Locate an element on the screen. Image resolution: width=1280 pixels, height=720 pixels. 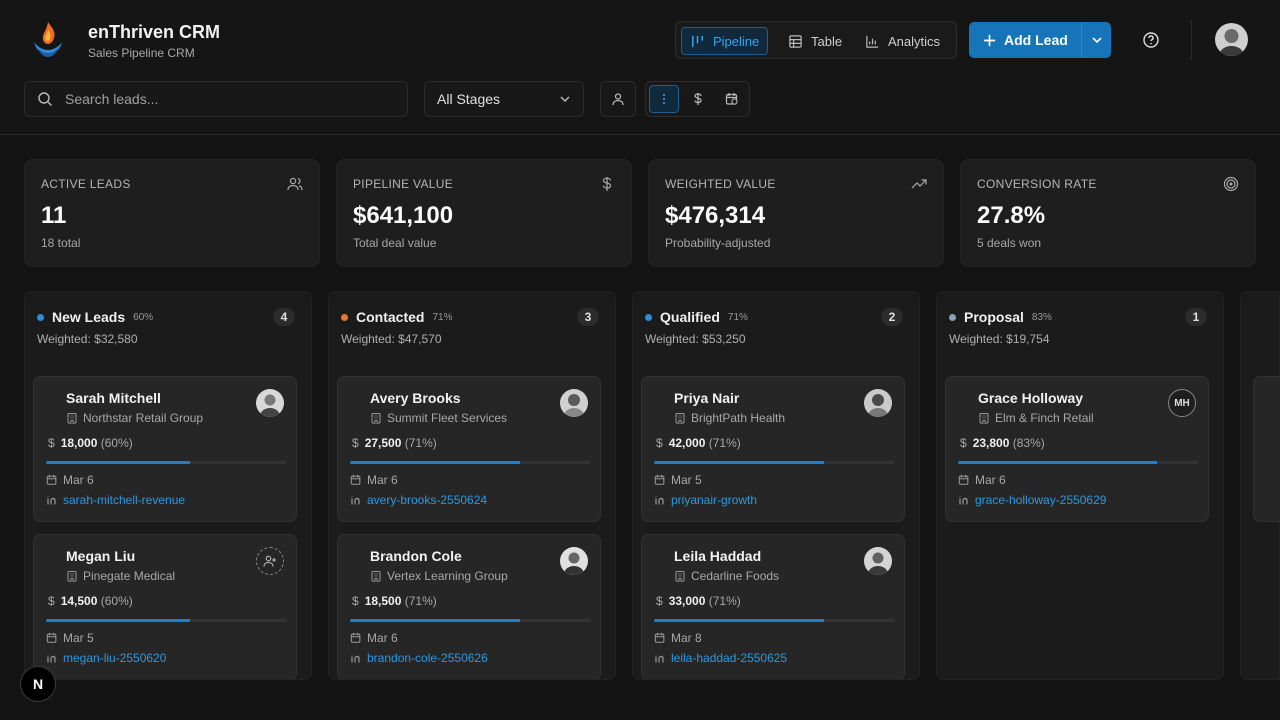
sort-value-button is located at coordinates (698, 99).